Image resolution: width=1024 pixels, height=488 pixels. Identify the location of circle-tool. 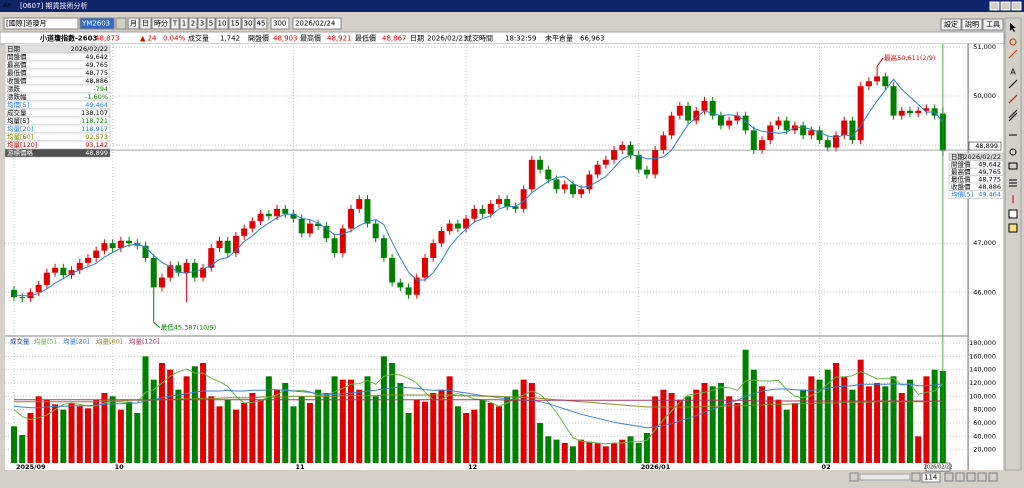
(1013, 152).